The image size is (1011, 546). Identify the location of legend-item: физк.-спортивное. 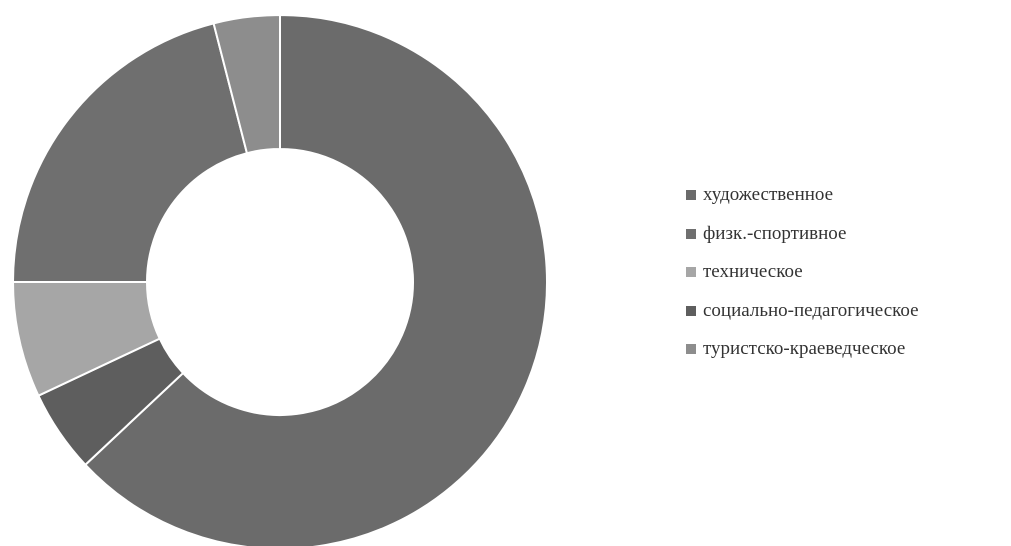
(802, 234).